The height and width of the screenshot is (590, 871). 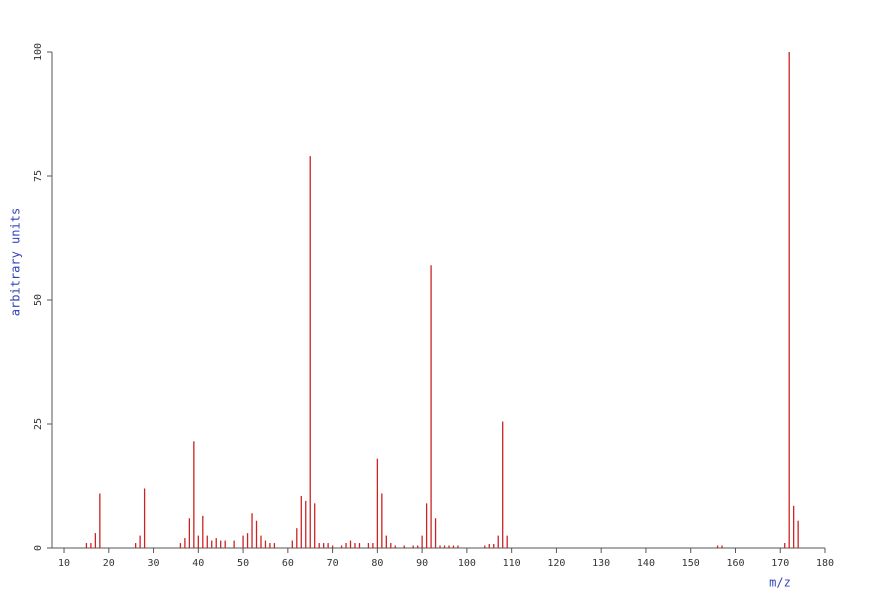 What do you see at coordinates (825, 563) in the screenshot?
I see `x-tick-label: 180` at bounding box center [825, 563].